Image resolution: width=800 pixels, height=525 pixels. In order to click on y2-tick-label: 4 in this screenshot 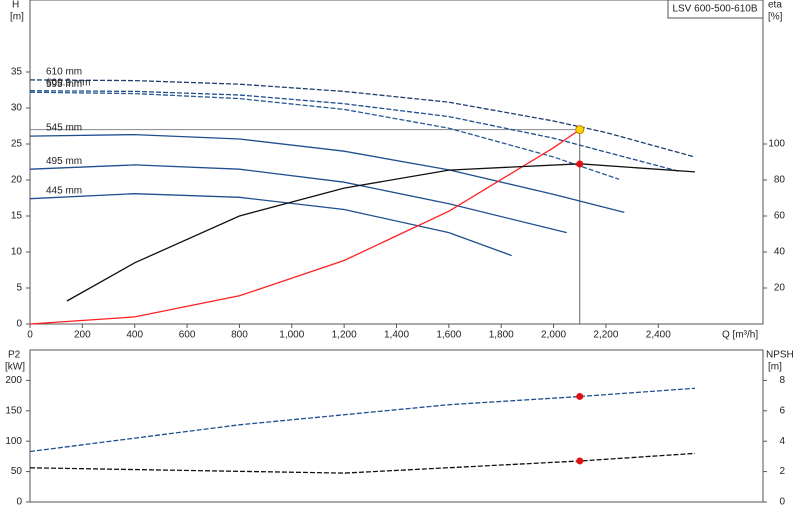, I will do `click(782, 441)`.